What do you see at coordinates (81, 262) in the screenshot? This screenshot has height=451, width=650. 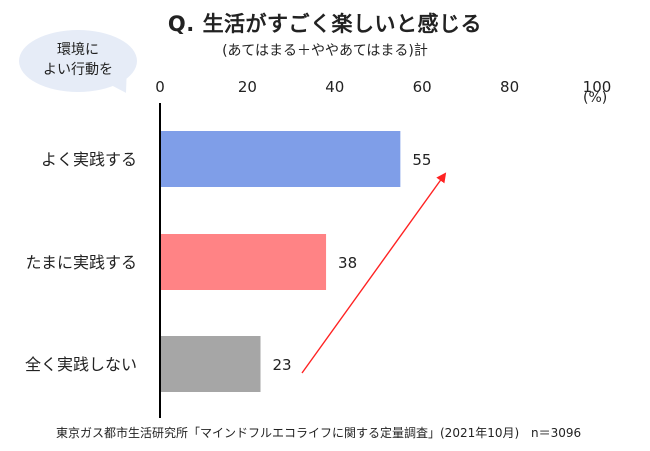 I see `category-label-1: たまに実践する` at bounding box center [81, 262].